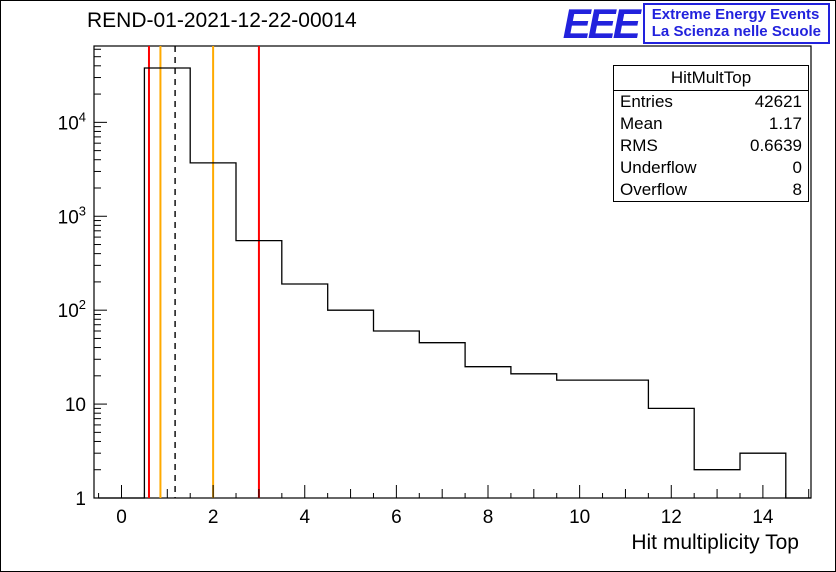 The height and width of the screenshot is (572, 836). Describe the element at coordinates (396, 517) in the screenshot. I see `x-tick-label: 6` at that location.